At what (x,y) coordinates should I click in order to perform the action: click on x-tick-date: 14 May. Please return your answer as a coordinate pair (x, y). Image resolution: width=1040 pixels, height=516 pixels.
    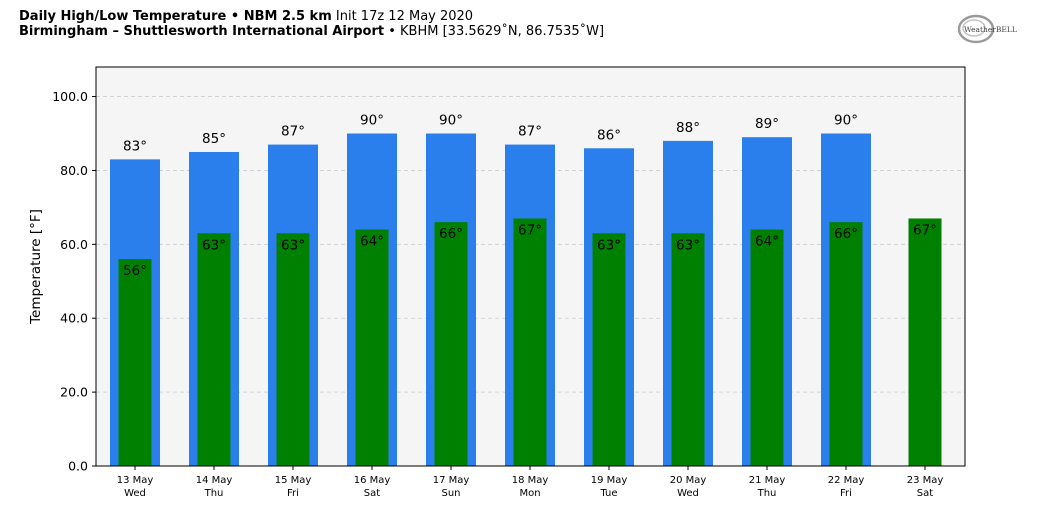
    Looking at the image, I should click on (214, 480).